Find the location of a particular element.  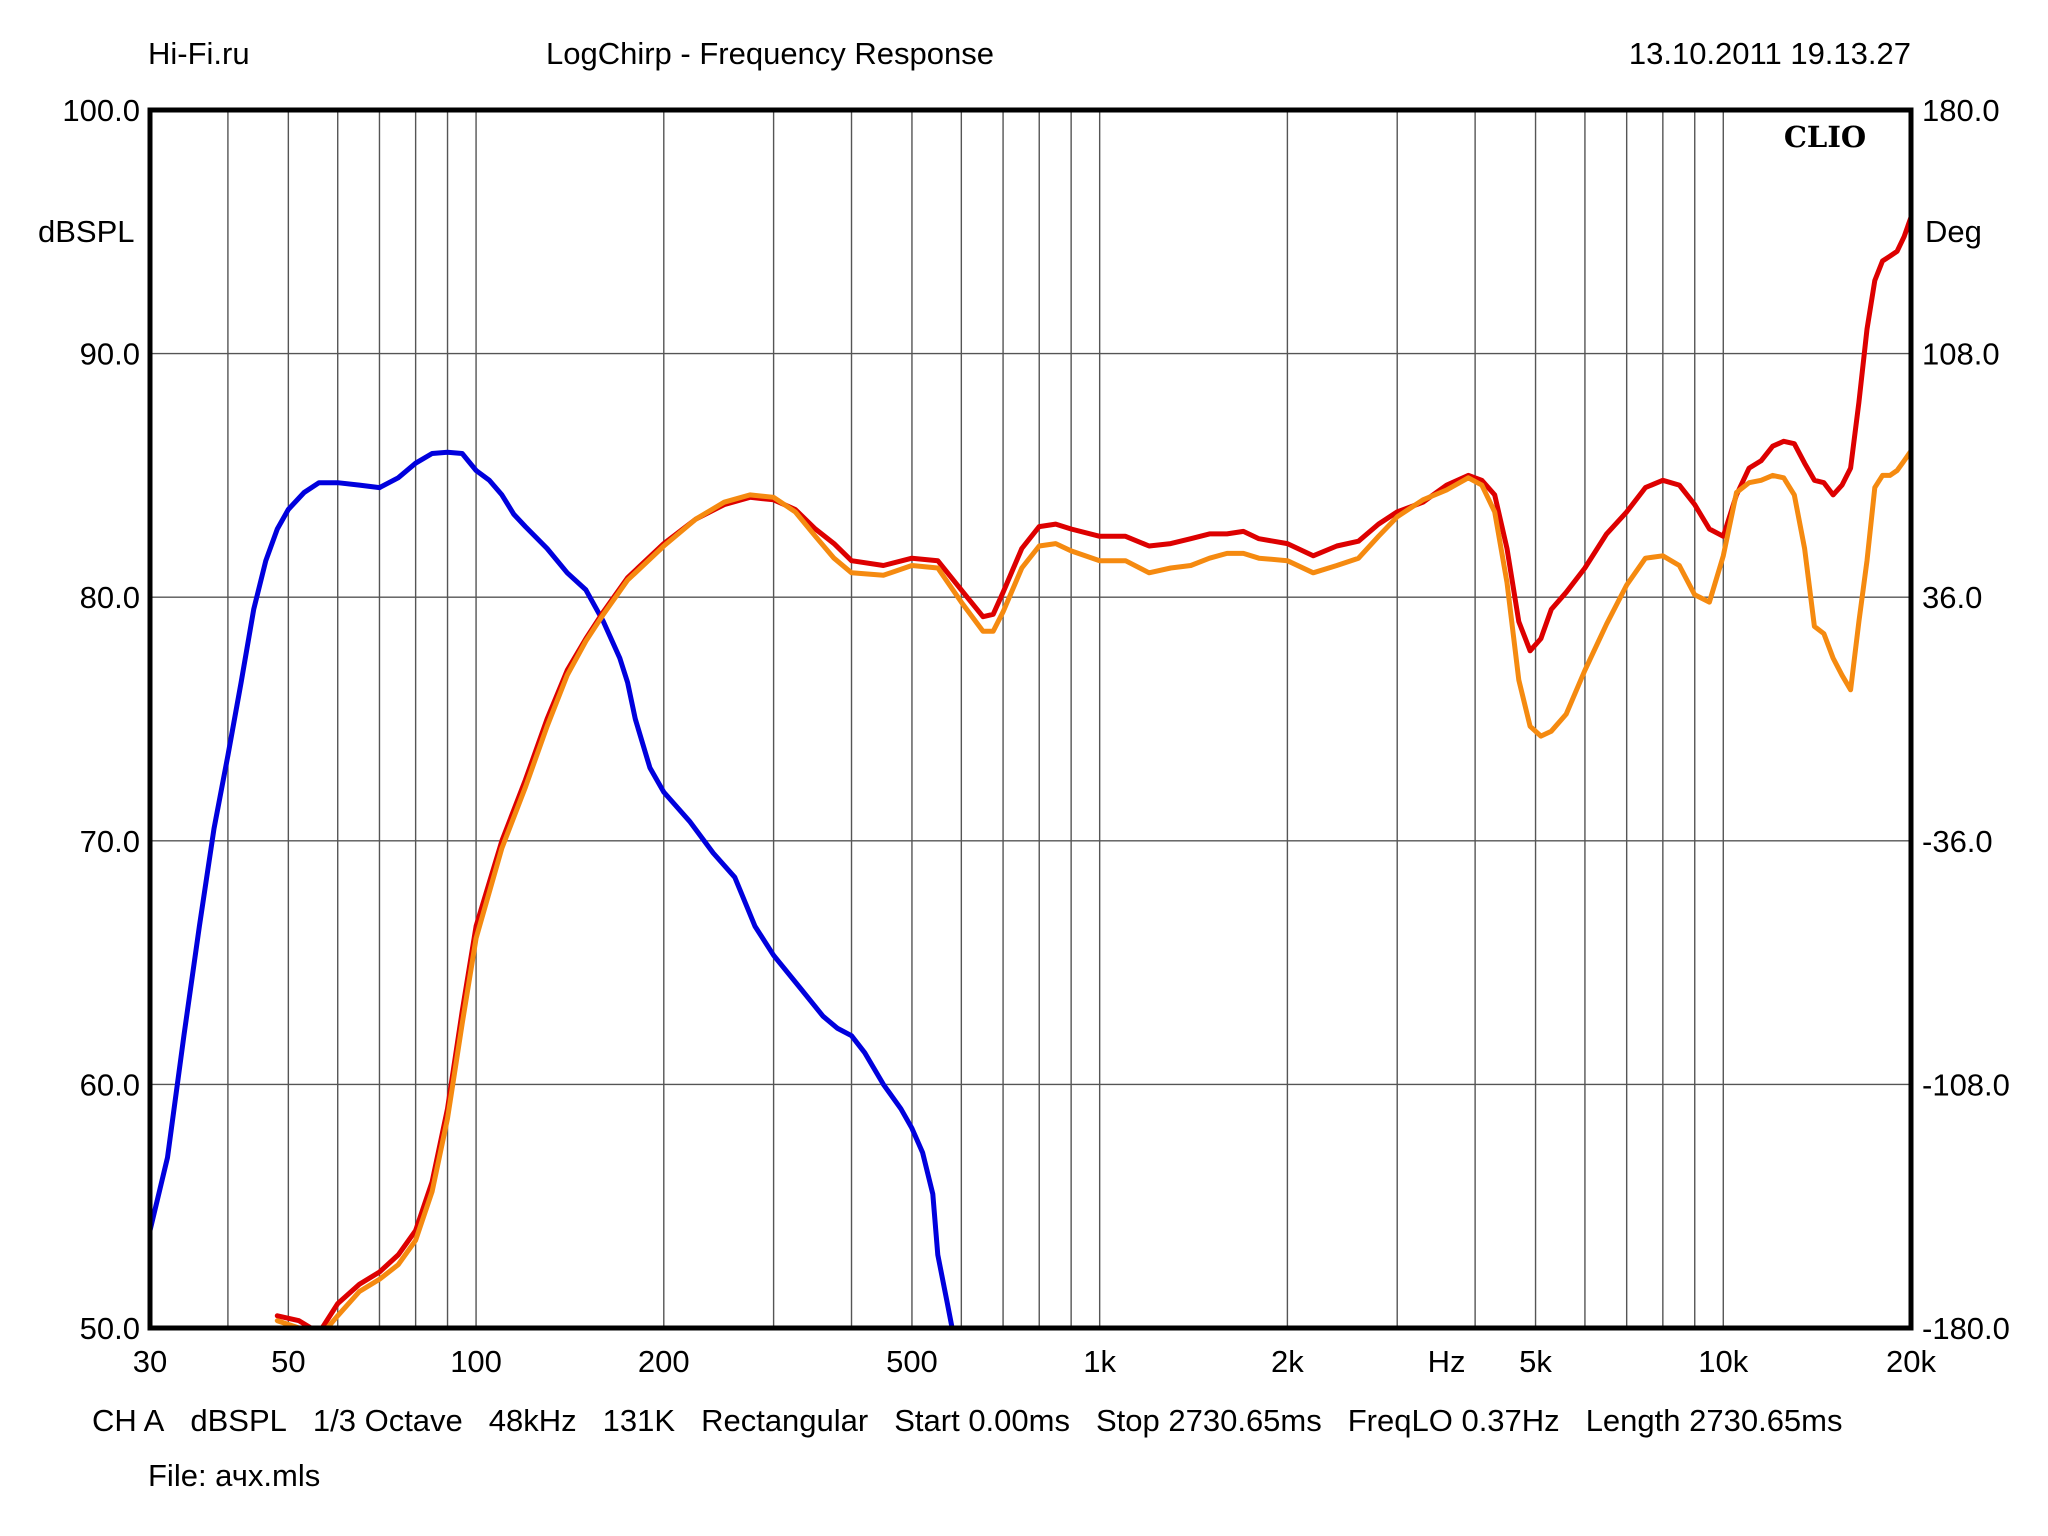

clio-brand-label: CLIO is located at coordinates (1825, 137).